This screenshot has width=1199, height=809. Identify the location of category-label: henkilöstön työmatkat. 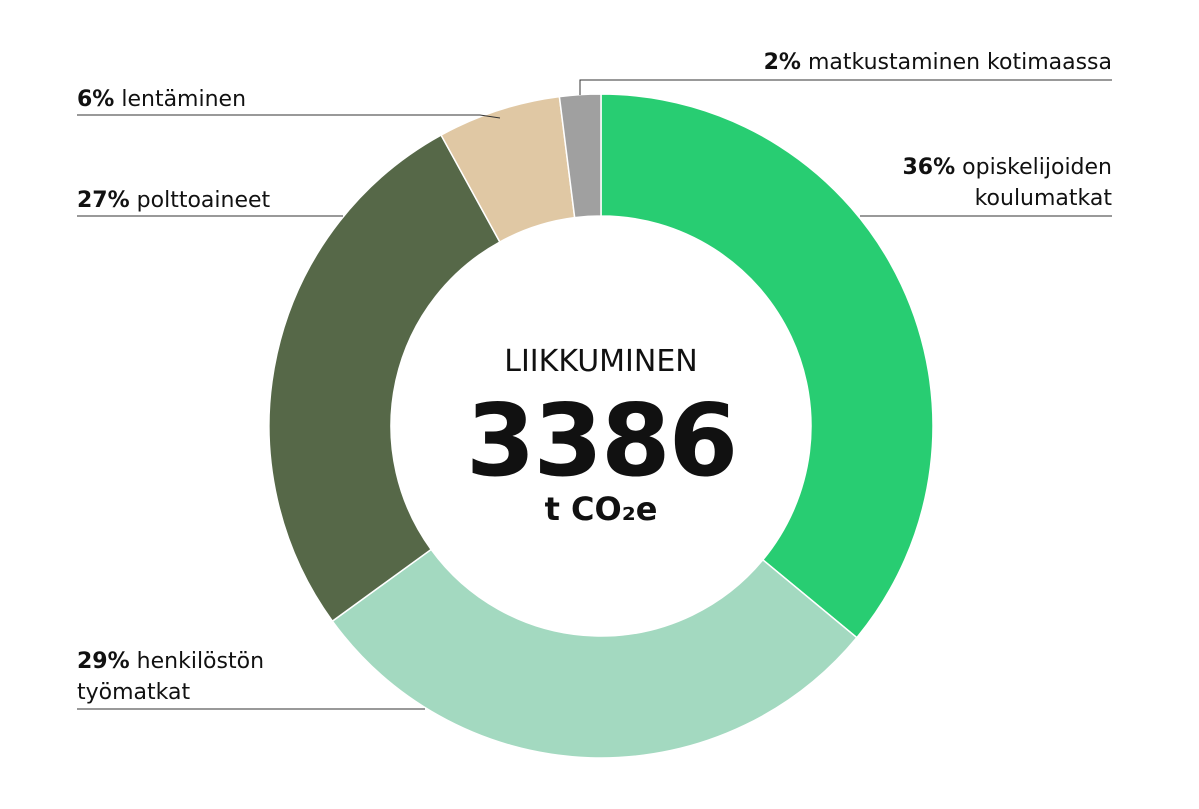
(171, 677).